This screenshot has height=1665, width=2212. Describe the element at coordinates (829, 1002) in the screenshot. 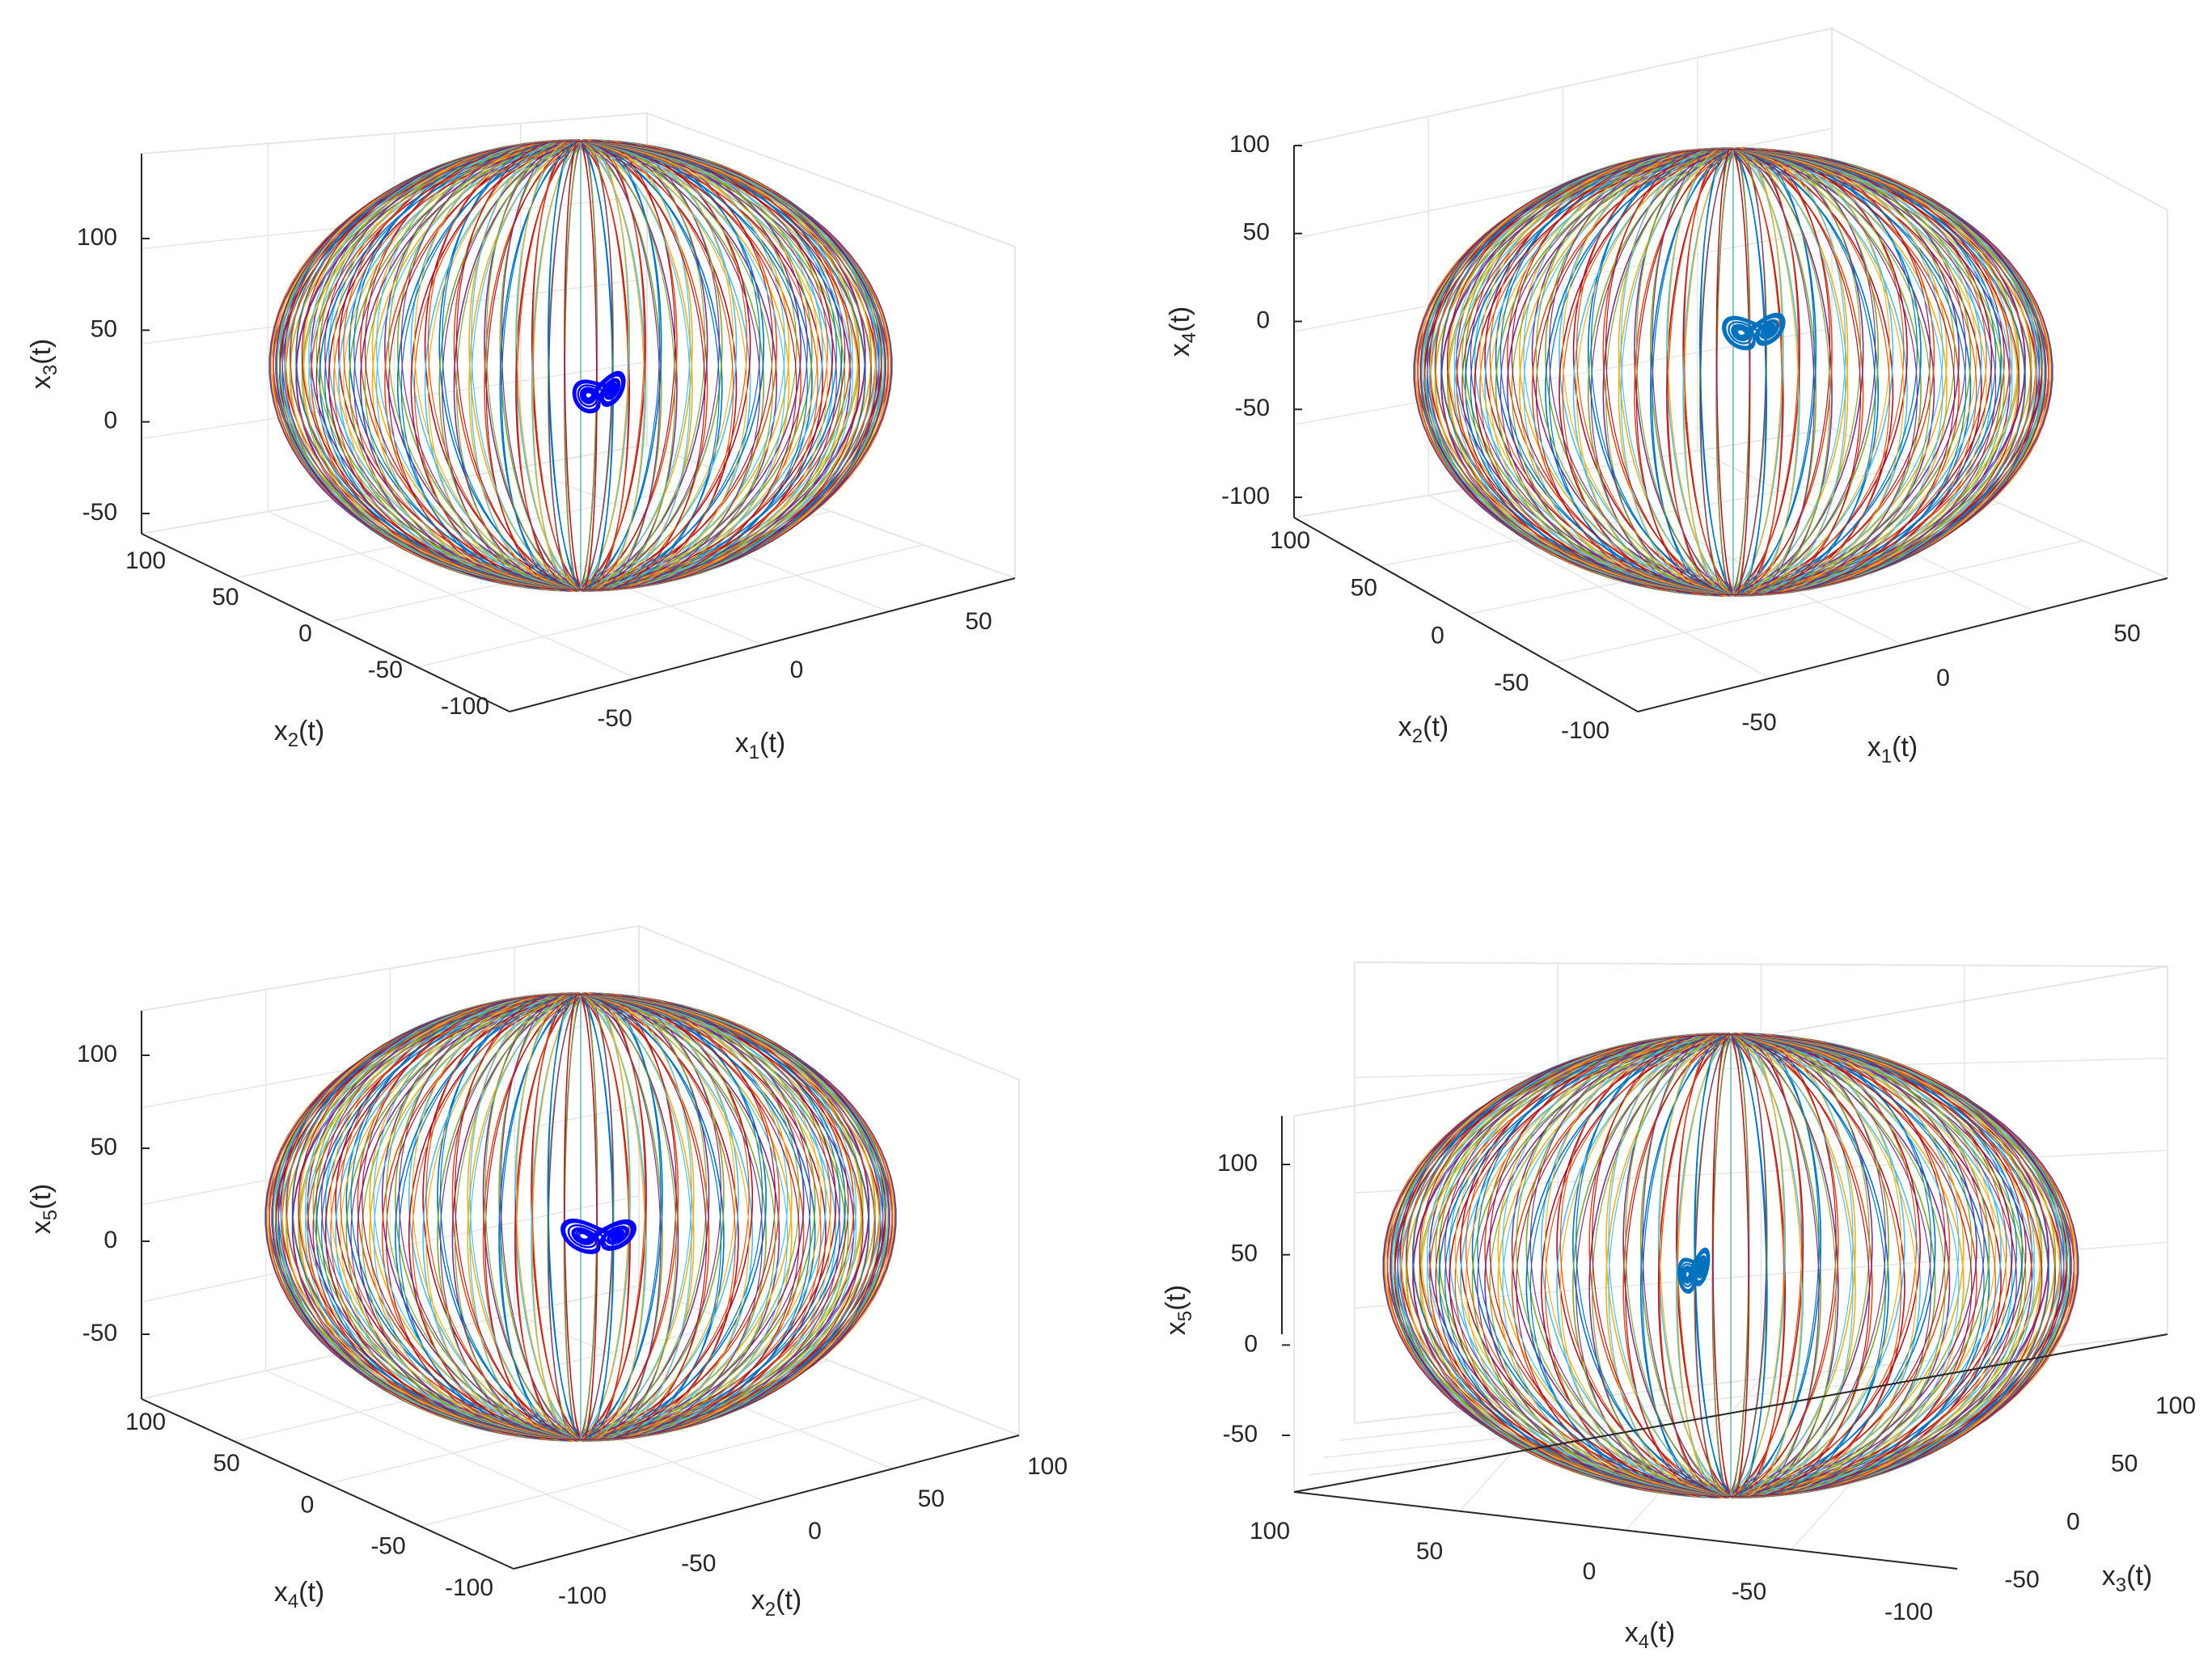

I see `top-edge` at that location.